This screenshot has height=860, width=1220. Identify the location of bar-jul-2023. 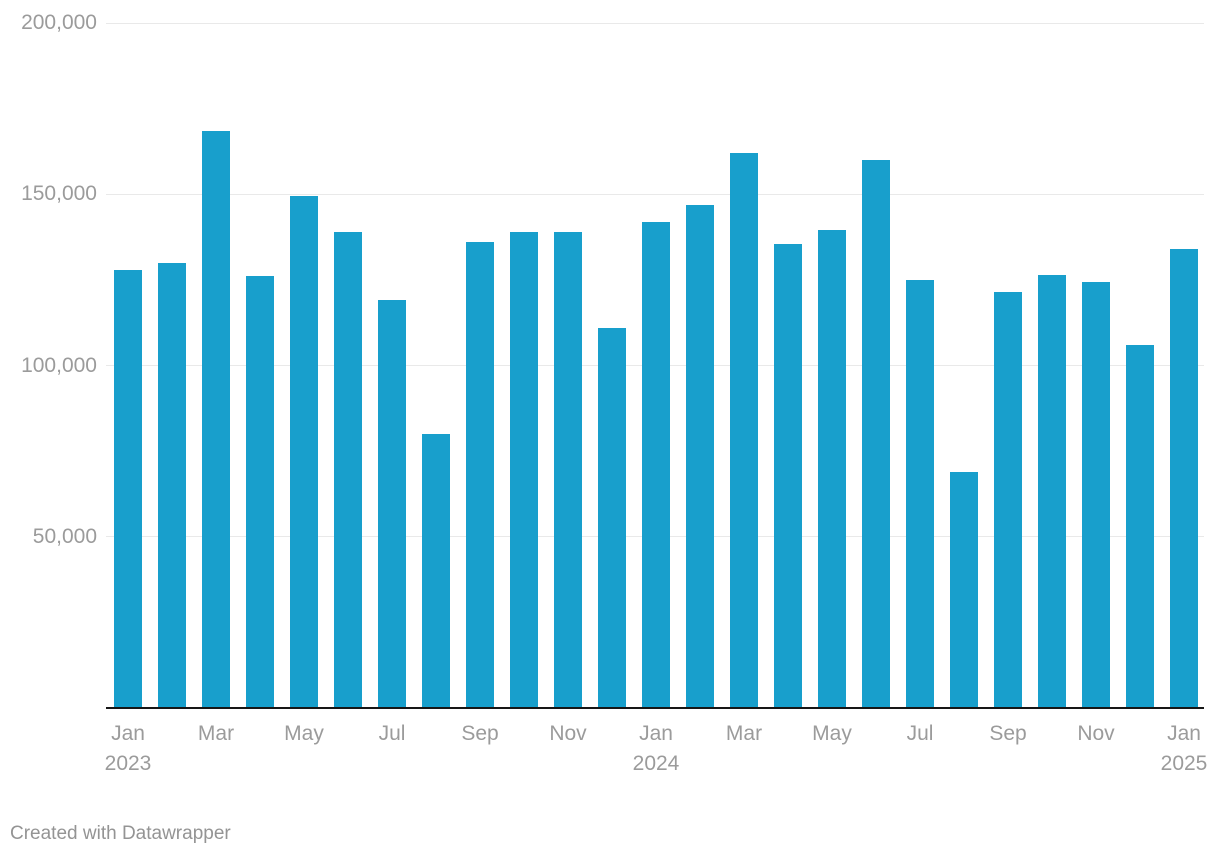
(392, 504).